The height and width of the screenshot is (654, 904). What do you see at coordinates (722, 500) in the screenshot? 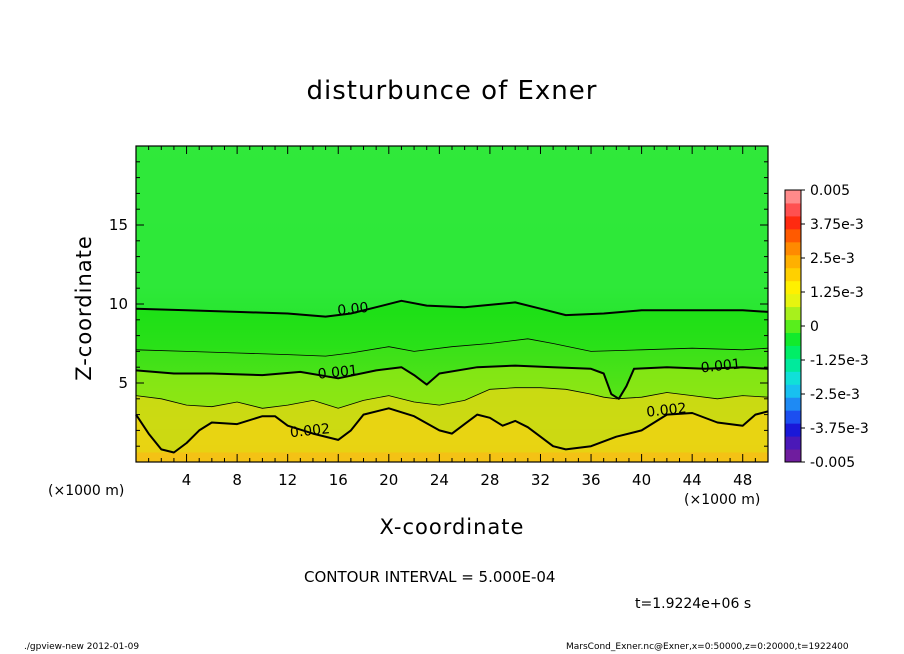
I see `x-axis-unit-right: (×1000 m)` at bounding box center [722, 500].